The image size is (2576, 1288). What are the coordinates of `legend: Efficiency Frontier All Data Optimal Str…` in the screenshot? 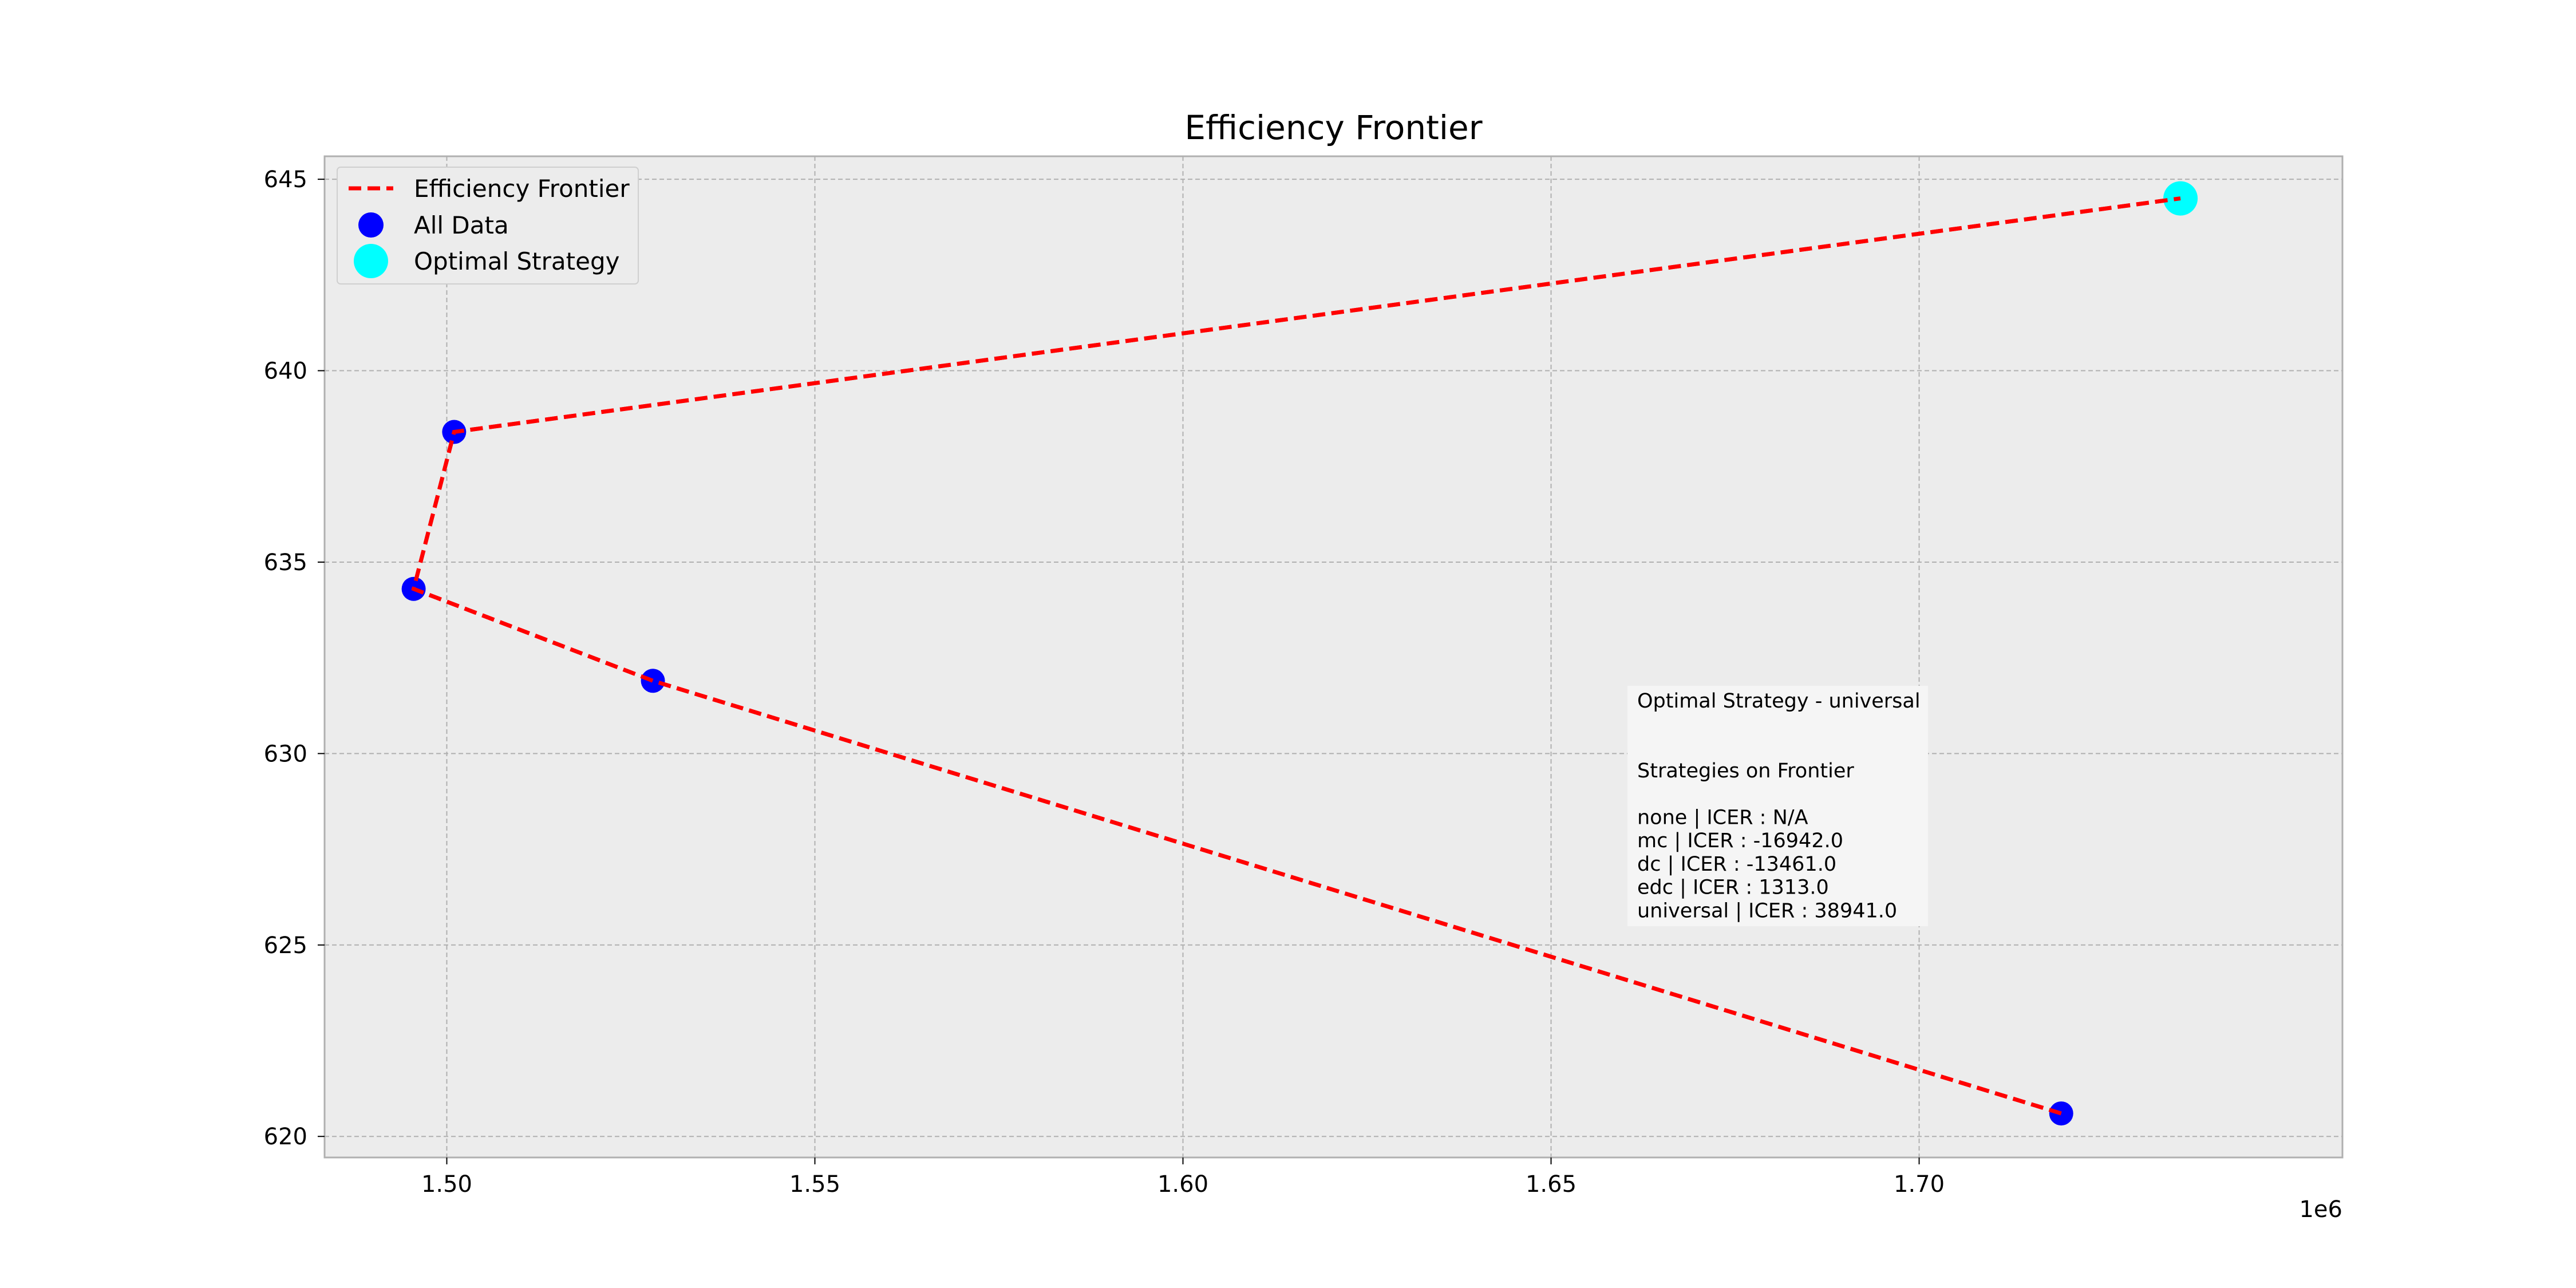 It's located at (488, 226).